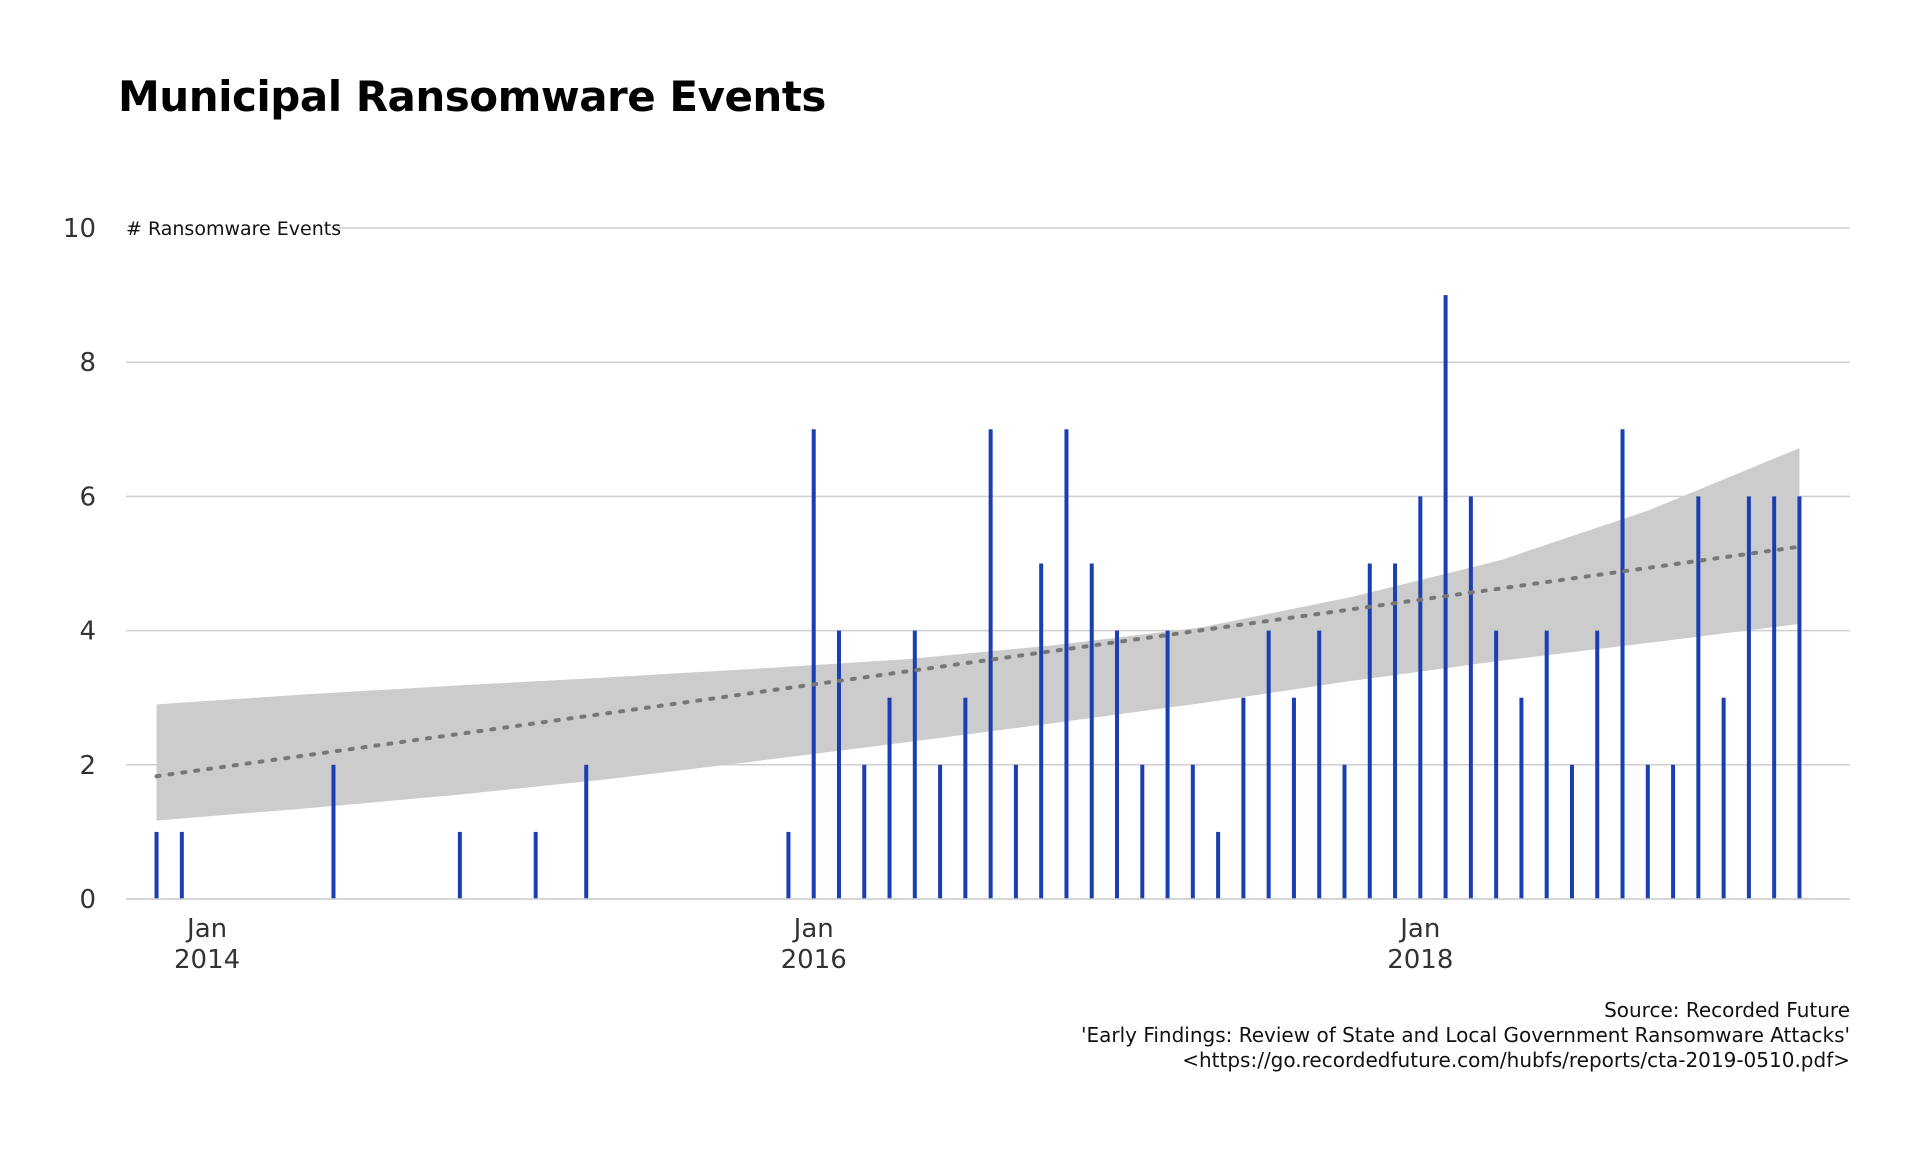  I want to click on chart-title: Municipal Ransomware Events, so click(472, 96).